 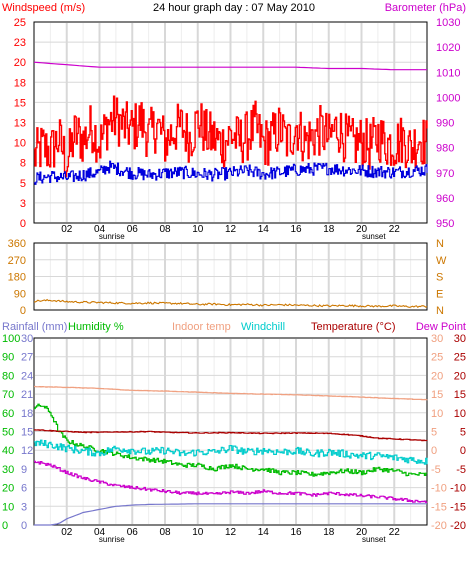 I want to click on p3-rainfall-tick-label: 27, so click(x=27, y=358).